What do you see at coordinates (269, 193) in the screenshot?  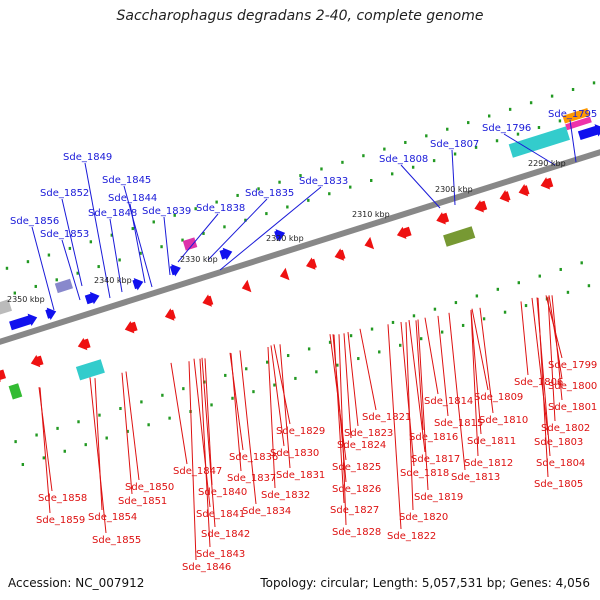 I see `gene-label: Sde_1835` at bounding box center [269, 193].